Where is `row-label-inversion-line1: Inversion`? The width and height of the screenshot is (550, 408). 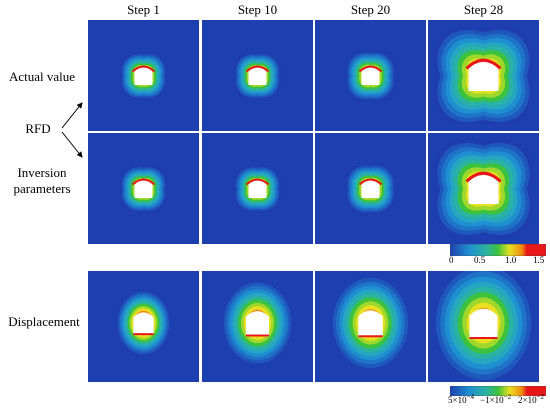
row-label-inversion-line1: Inversion is located at coordinates (42, 172).